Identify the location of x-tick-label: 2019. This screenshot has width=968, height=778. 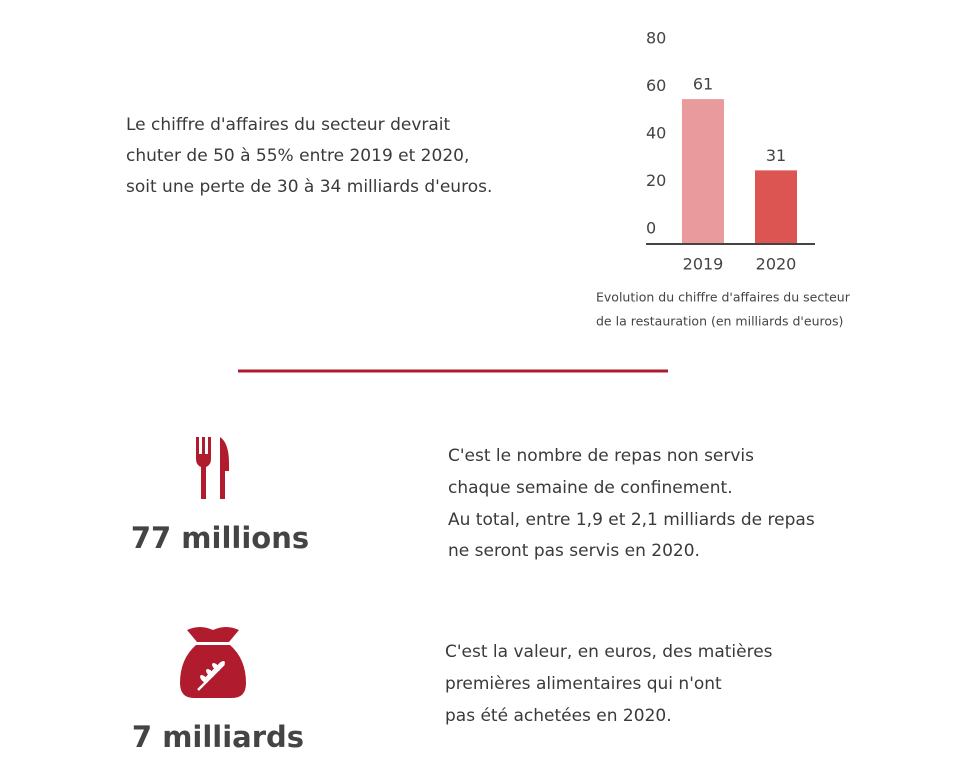
(703, 264).